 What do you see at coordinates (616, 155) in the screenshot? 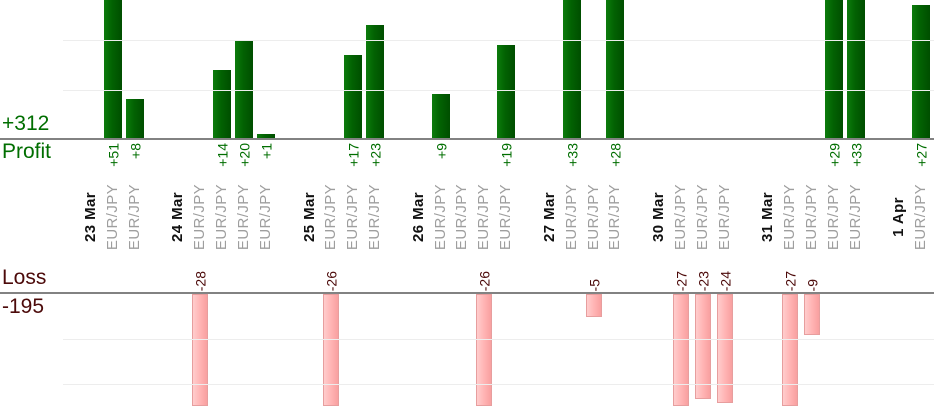
I see `profit-value-label: +28` at bounding box center [616, 155].